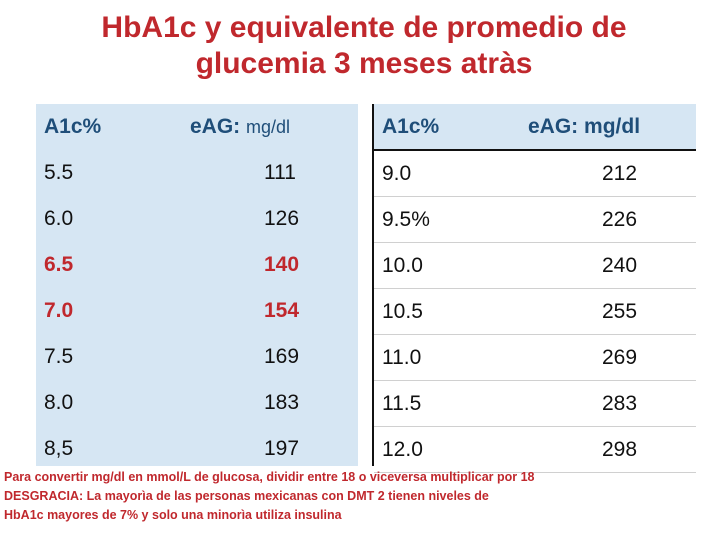 Image resolution: width=728 pixels, height=546 pixels. What do you see at coordinates (59, 448) in the screenshot?
I see `left-a1c-value: 8,5` at bounding box center [59, 448].